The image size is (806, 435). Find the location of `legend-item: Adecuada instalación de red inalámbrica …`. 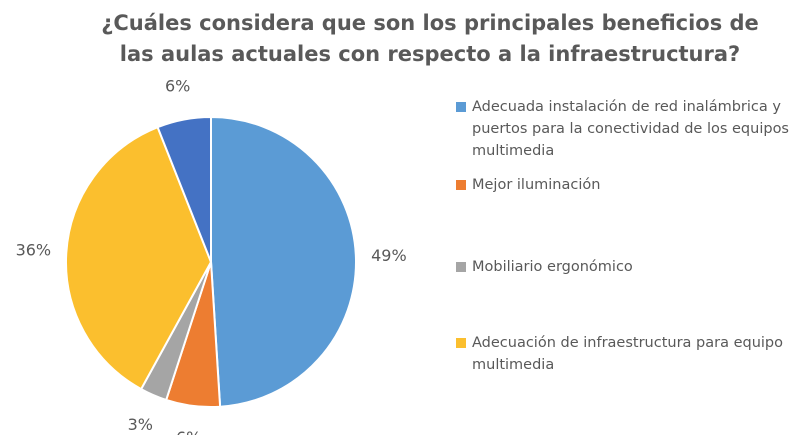

legend-item: Adecuada instalación de red inalámbrica … is located at coordinates (628, 129).